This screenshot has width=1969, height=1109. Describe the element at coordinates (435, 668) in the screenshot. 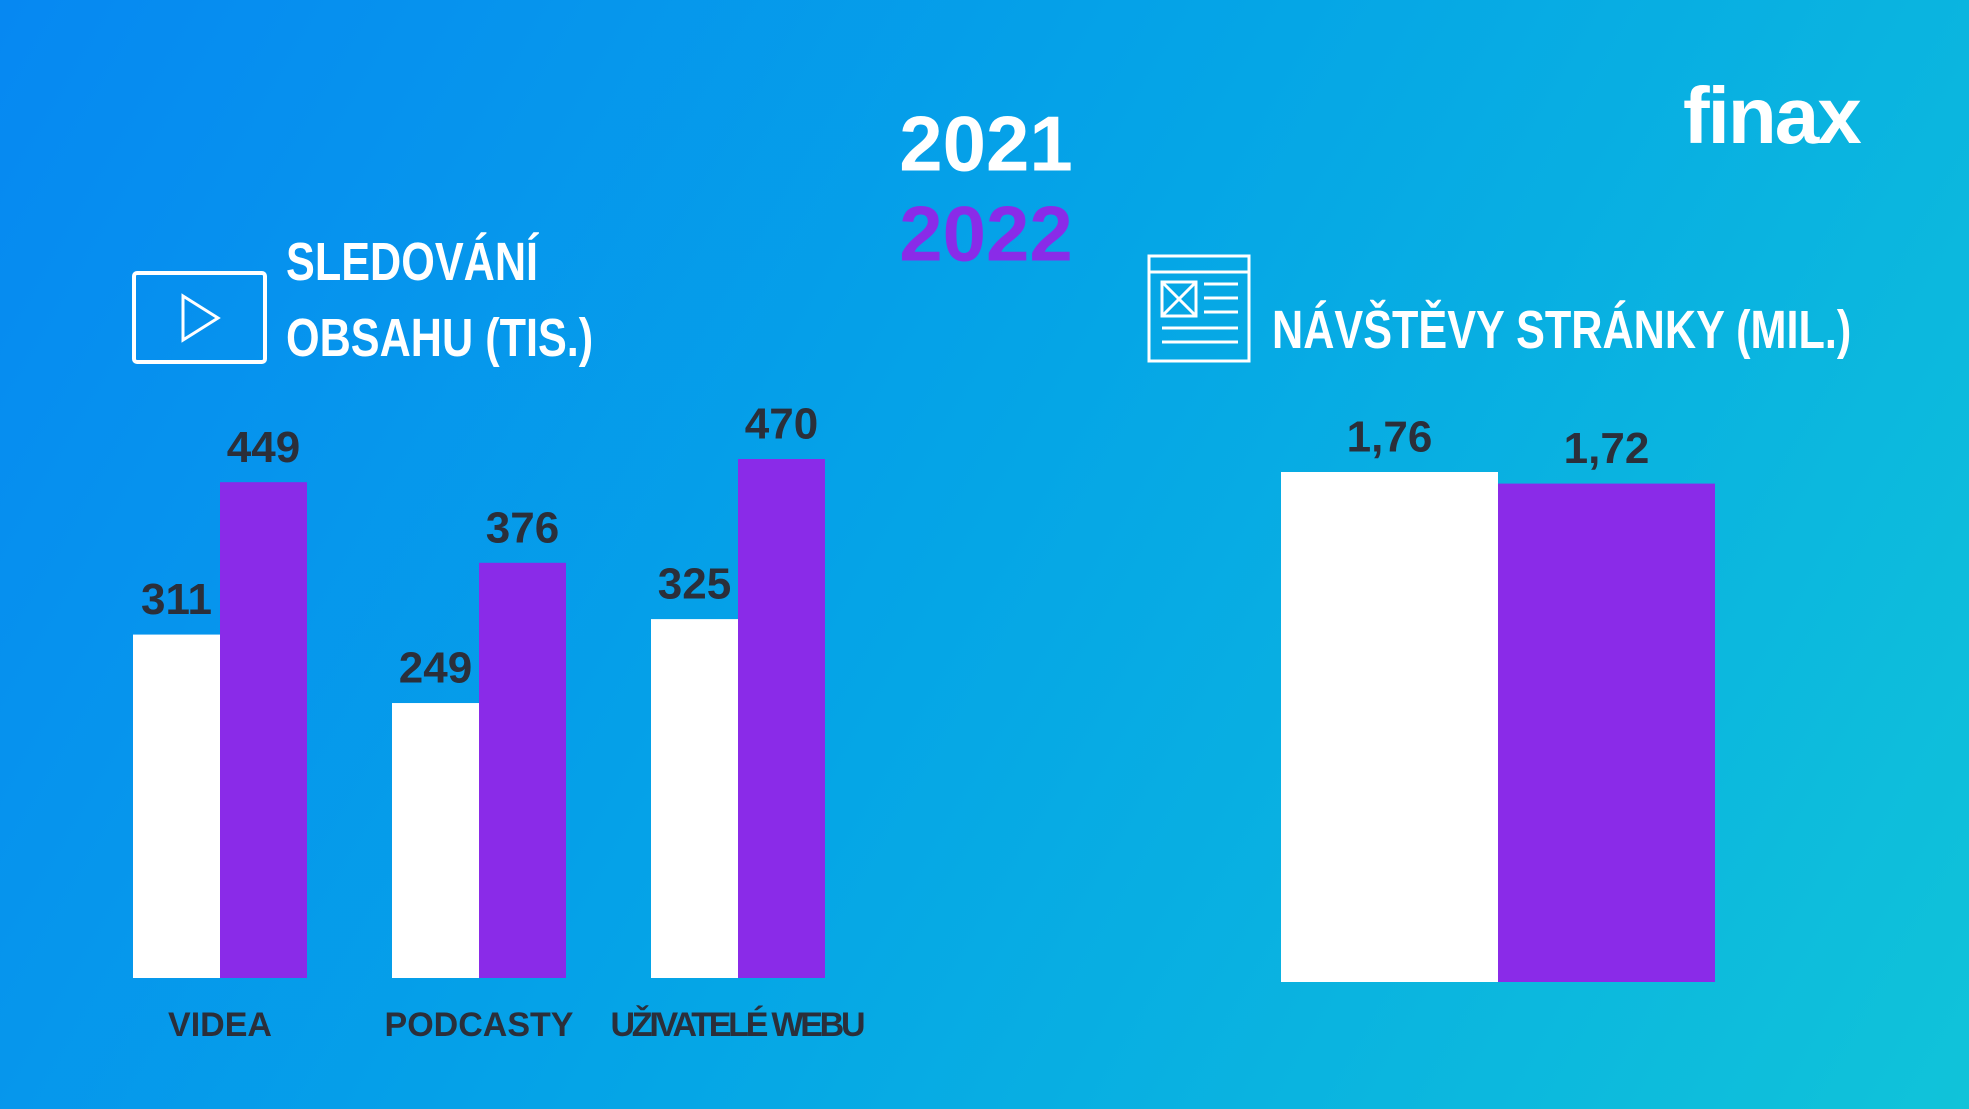

I see `data-label: 249` at that location.